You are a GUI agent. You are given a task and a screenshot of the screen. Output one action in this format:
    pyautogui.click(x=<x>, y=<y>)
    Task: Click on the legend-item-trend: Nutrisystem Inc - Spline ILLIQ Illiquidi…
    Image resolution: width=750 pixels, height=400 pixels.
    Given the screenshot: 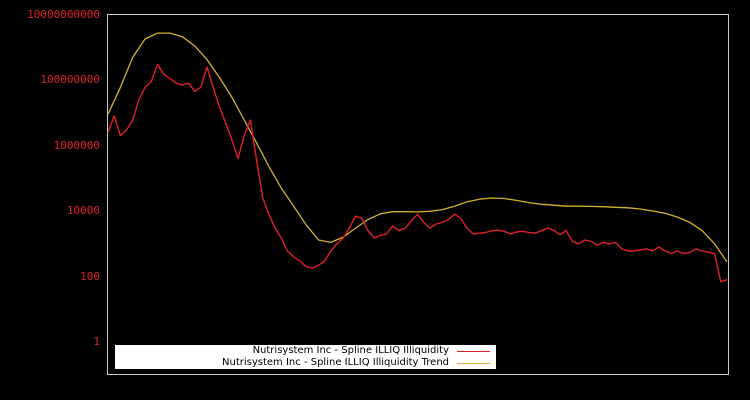 What is the action you would take?
    pyautogui.click(x=359, y=363)
    